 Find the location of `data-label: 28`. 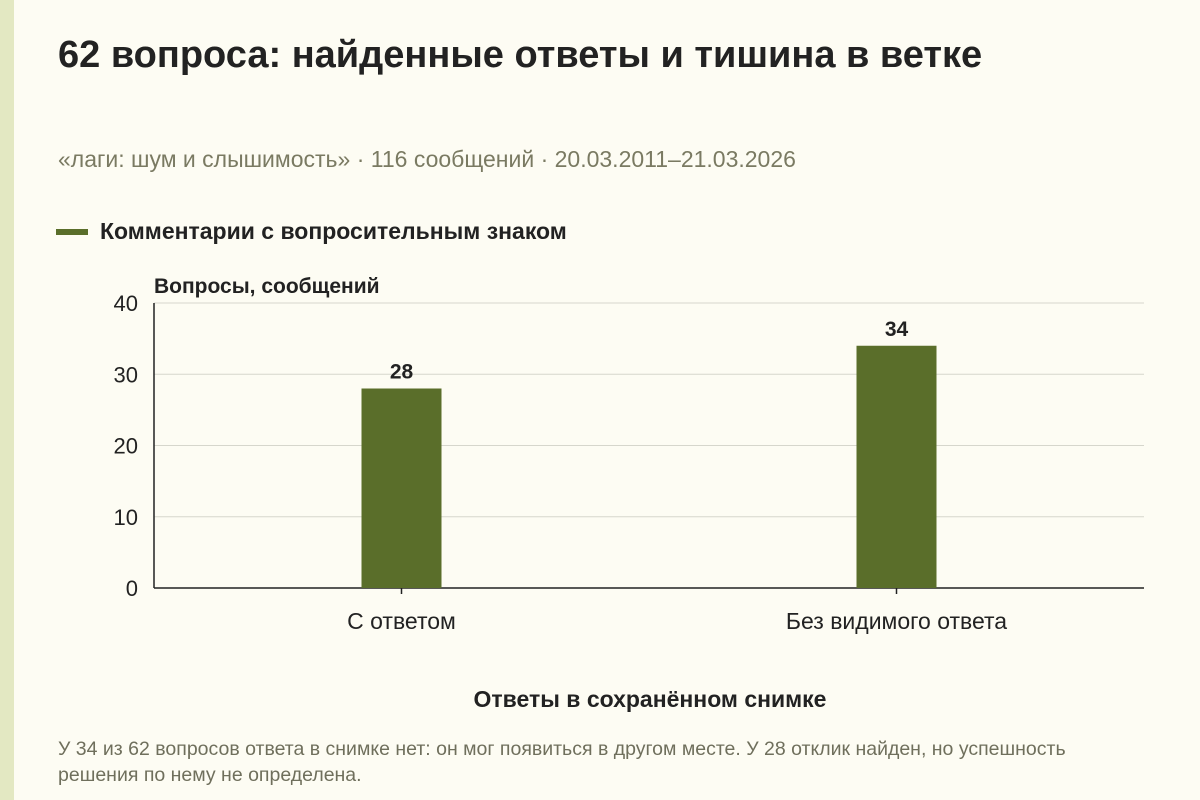

data-label: 28 is located at coordinates (402, 372).